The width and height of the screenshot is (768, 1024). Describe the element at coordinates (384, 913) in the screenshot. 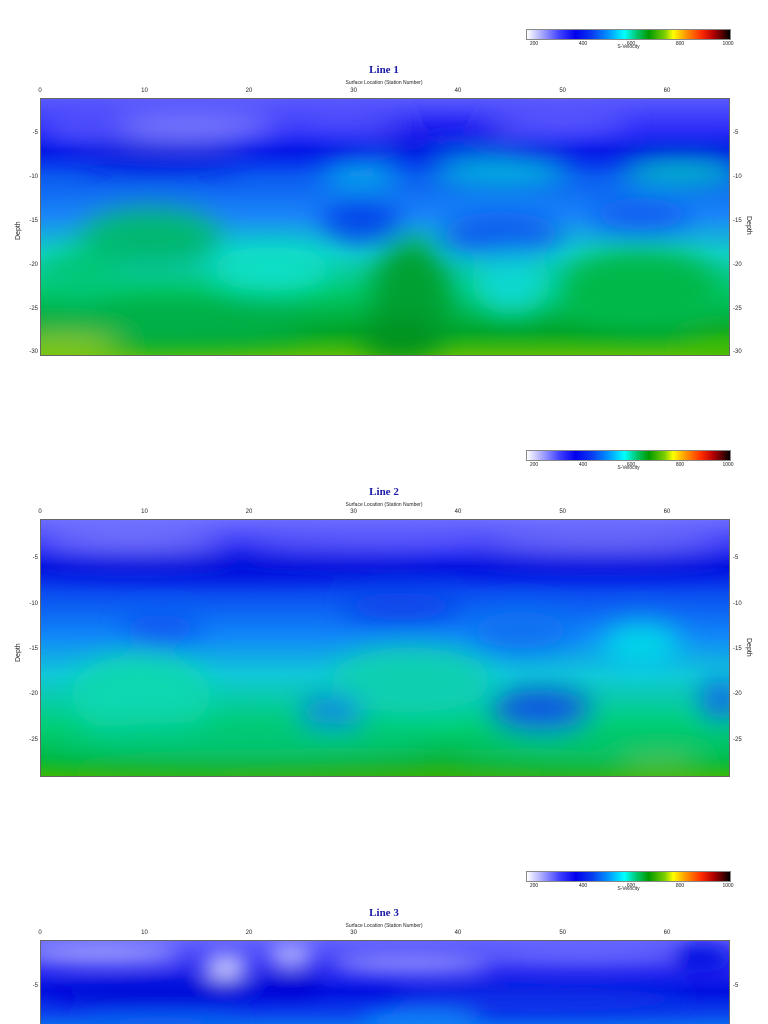

I see `chart-title-line-3: Line 3` at that location.